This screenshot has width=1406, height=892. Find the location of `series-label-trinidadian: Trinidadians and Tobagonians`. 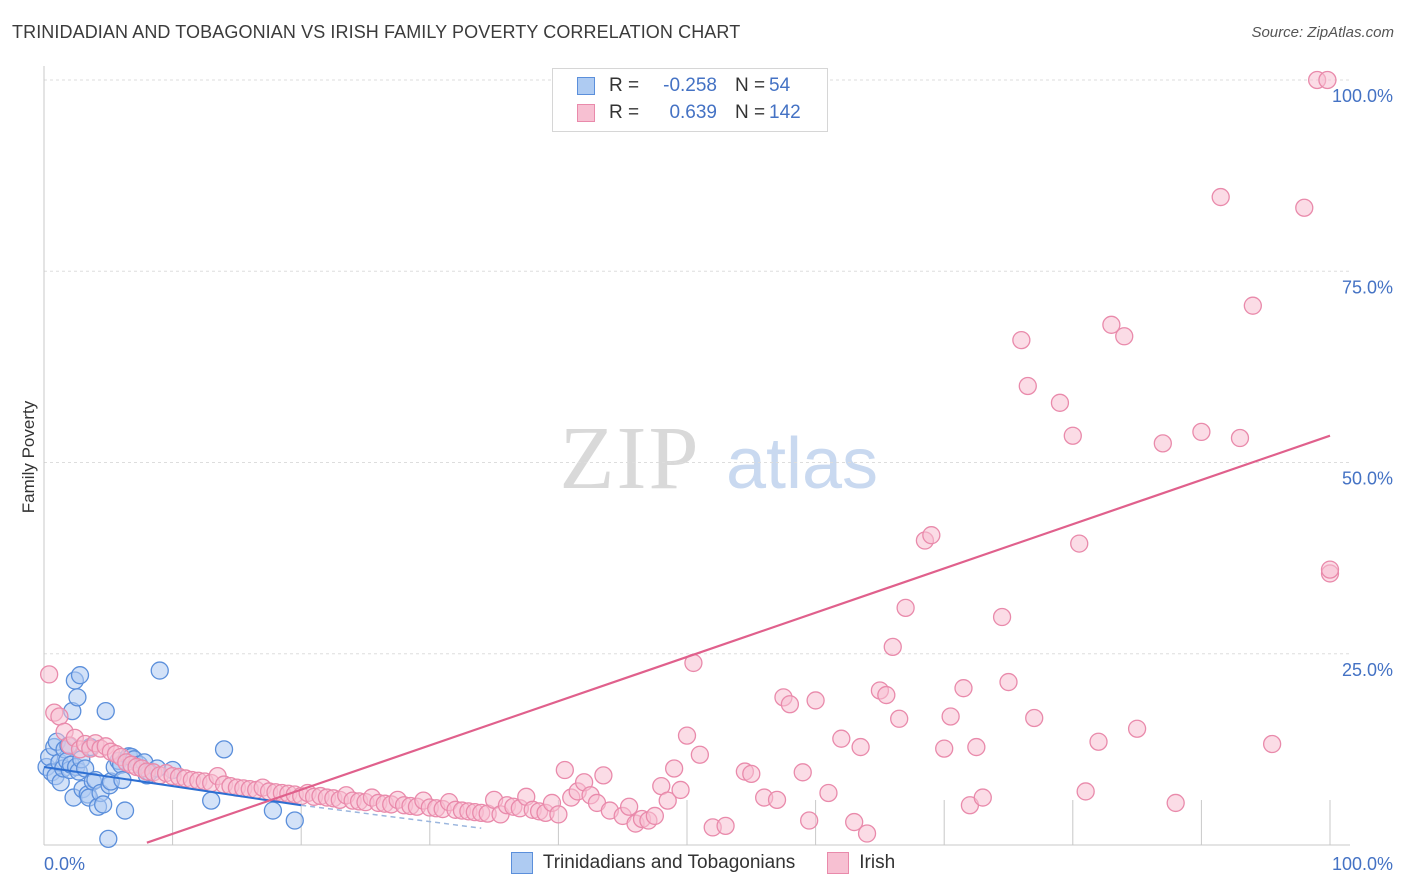

series-label-trinidadian: Trinidadians and Tobagonians is located at coordinates (669, 862).